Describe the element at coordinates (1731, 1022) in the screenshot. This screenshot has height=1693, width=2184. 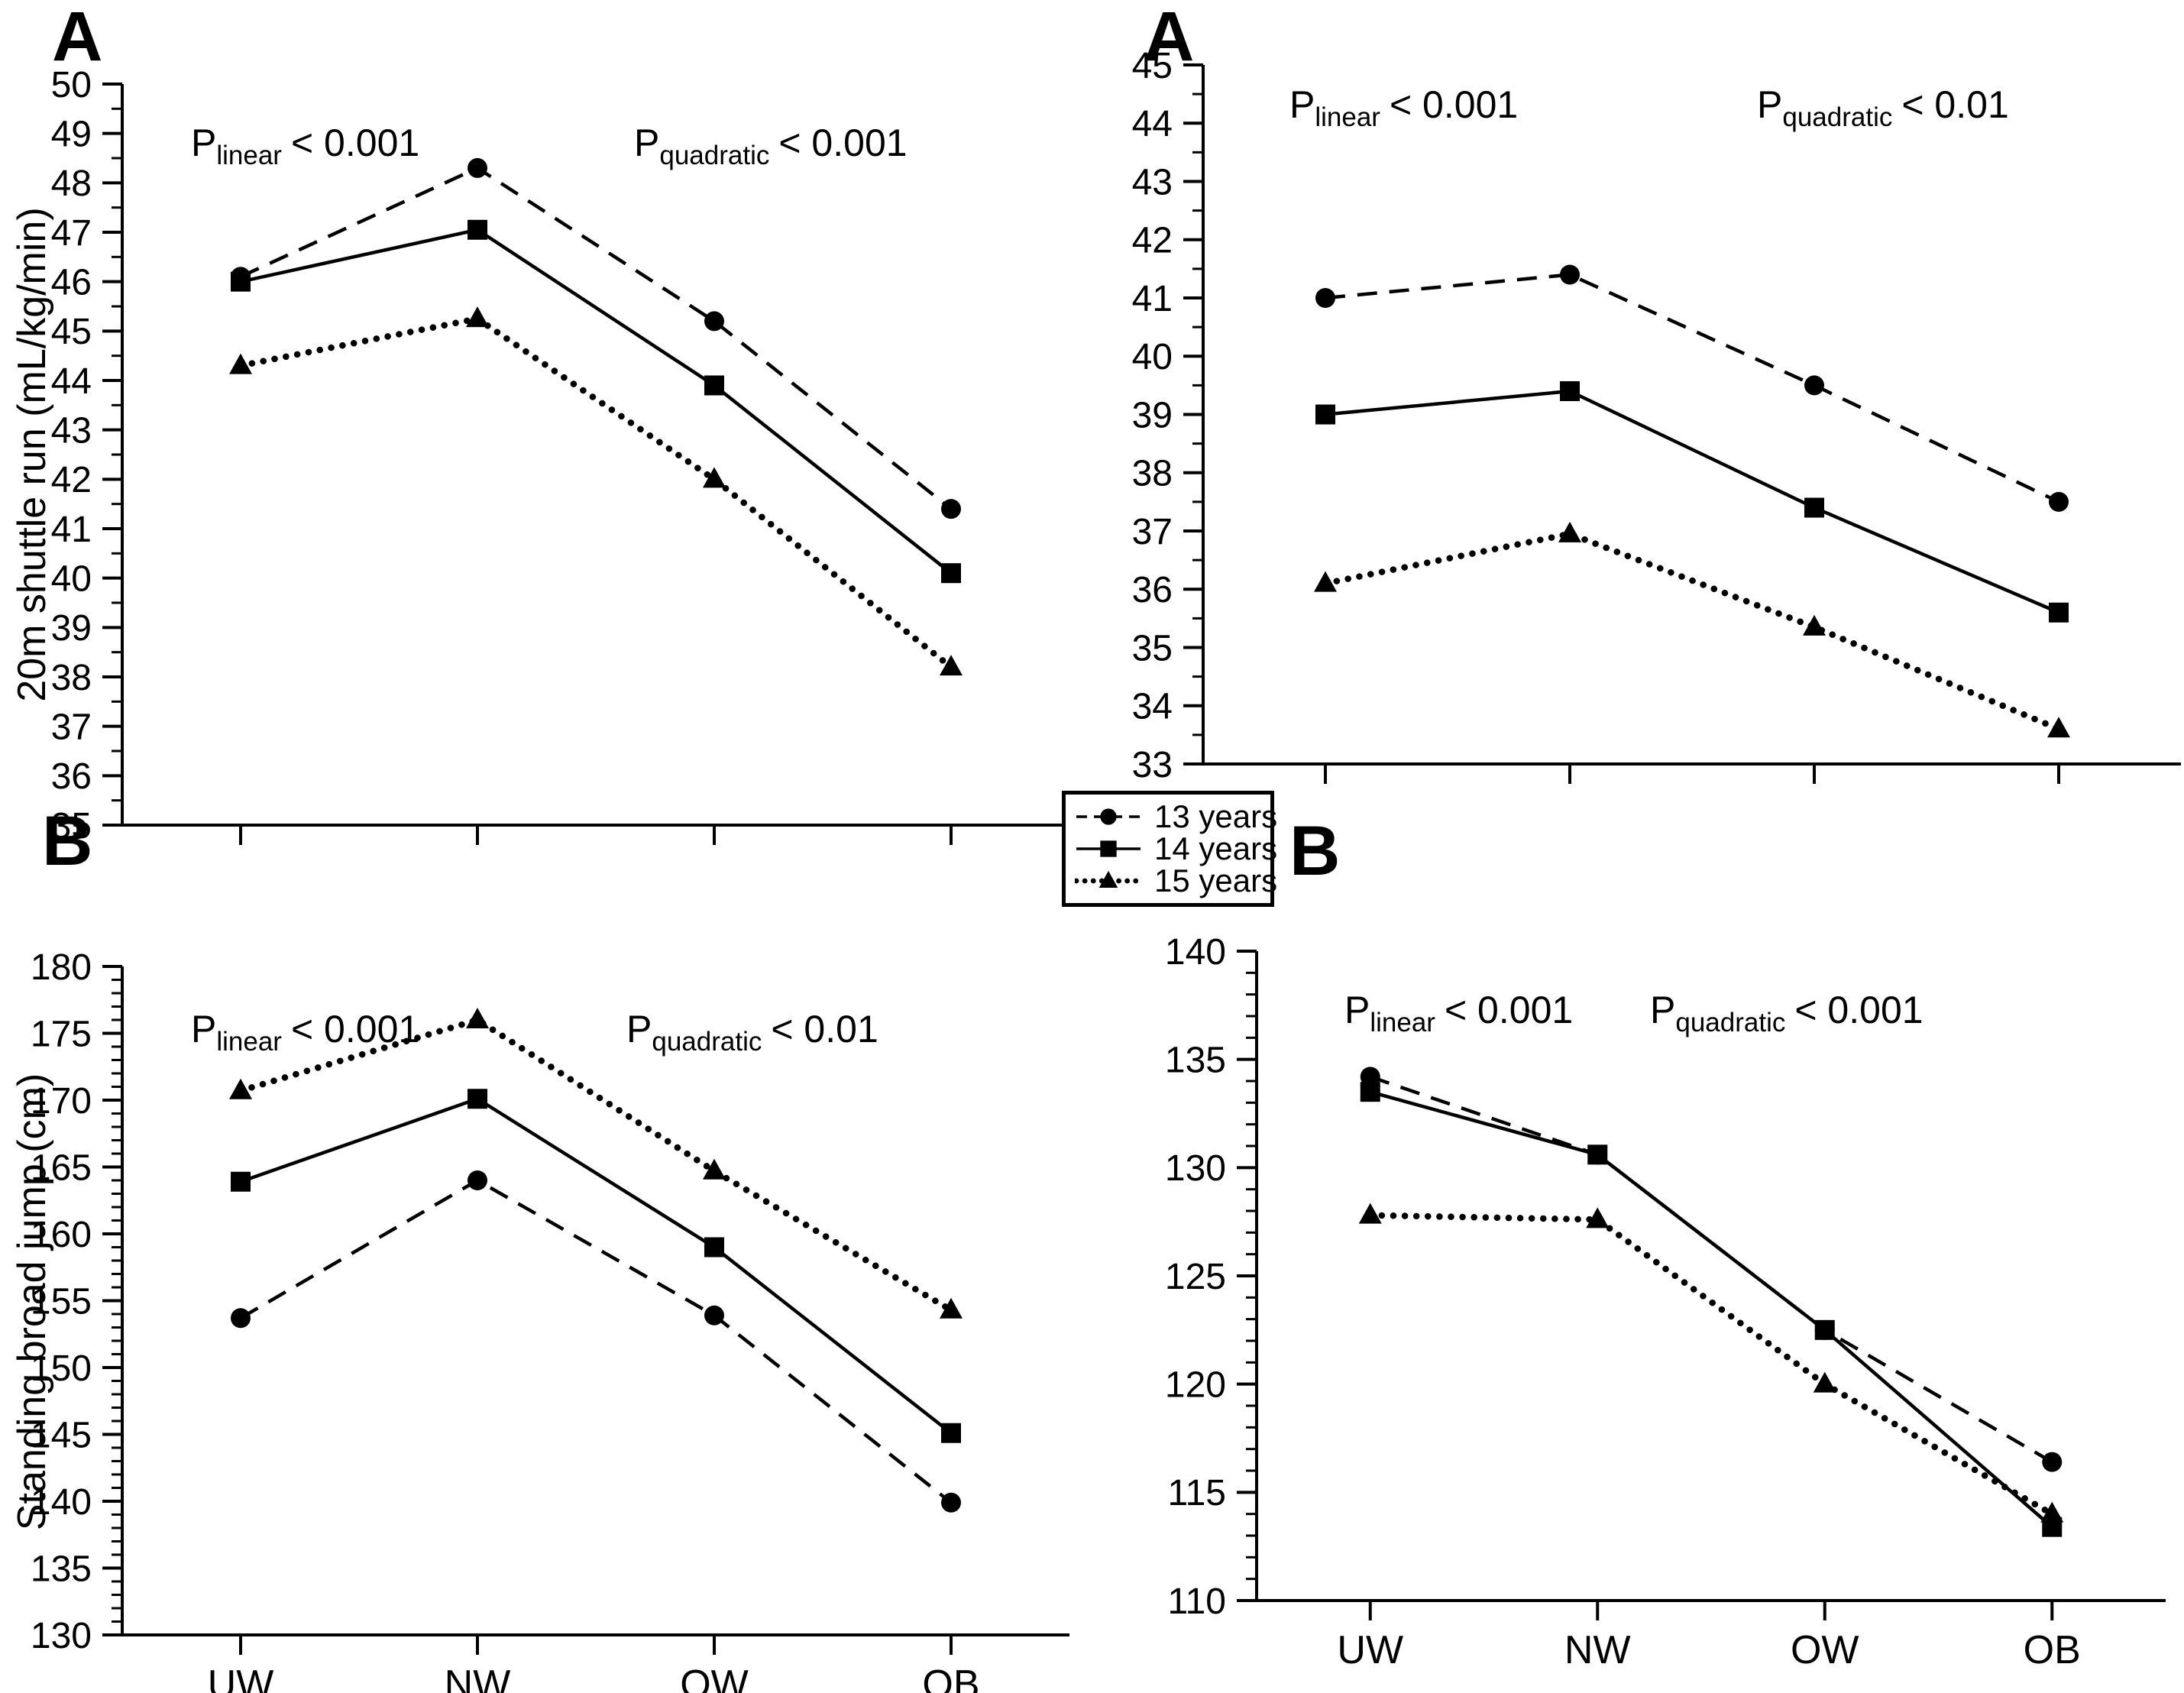
I see `p-subscript: quadratic` at that location.